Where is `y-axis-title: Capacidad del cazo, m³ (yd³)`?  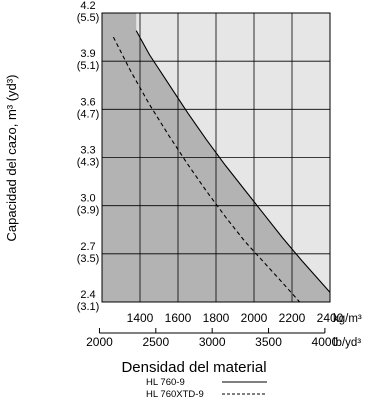 y-axis-title: Capacidad del cazo, m³ (yd³) is located at coordinates (11, 158).